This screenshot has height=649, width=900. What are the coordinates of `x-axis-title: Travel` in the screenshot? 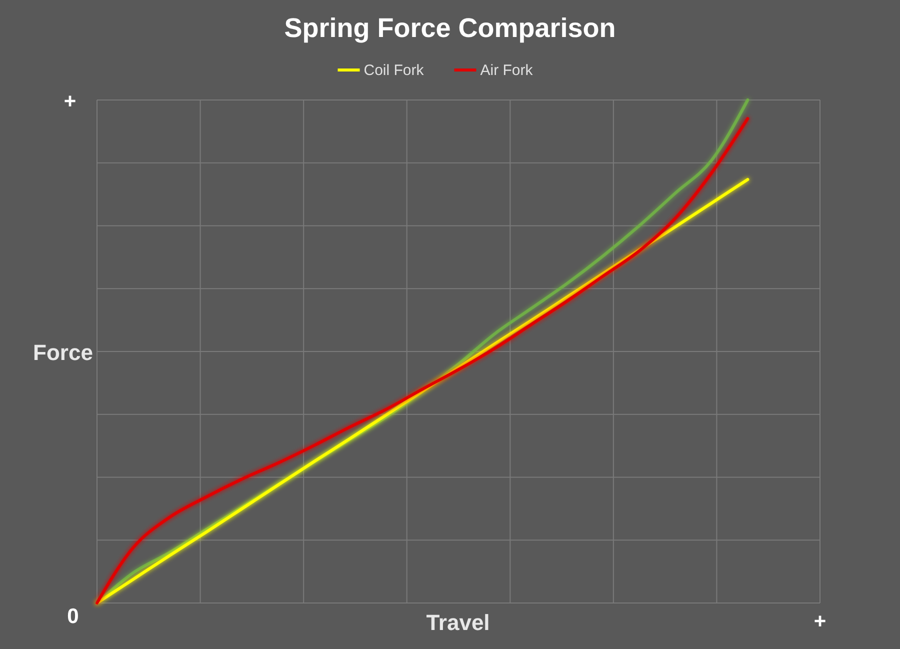 It's located at (458, 622).